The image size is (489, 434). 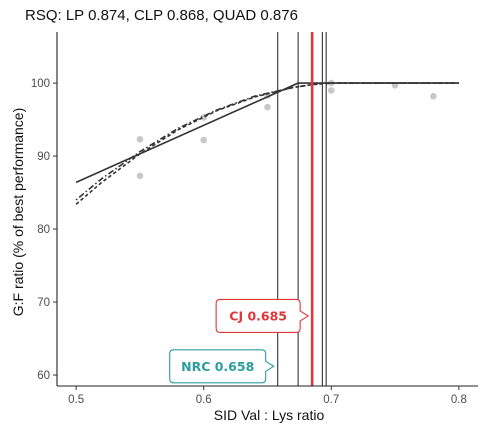 What do you see at coordinates (43, 230) in the screenshot?
I see `y-tick-label-3: 80` at bounding box center [43, 230].